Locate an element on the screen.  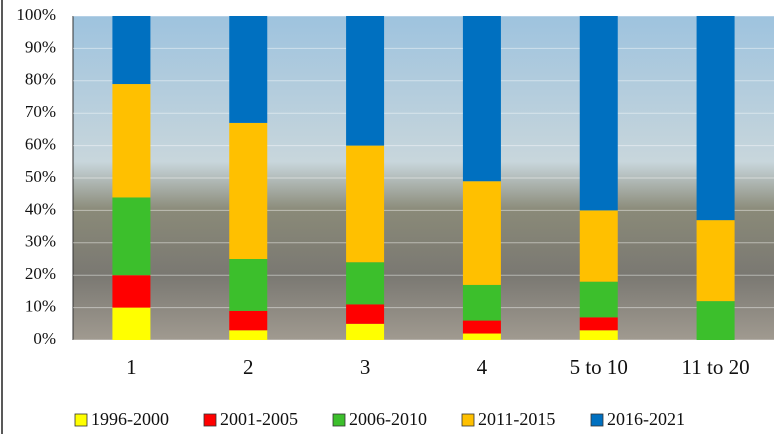
legend-label: 2016-2021 is located at coordinates (646, 419).